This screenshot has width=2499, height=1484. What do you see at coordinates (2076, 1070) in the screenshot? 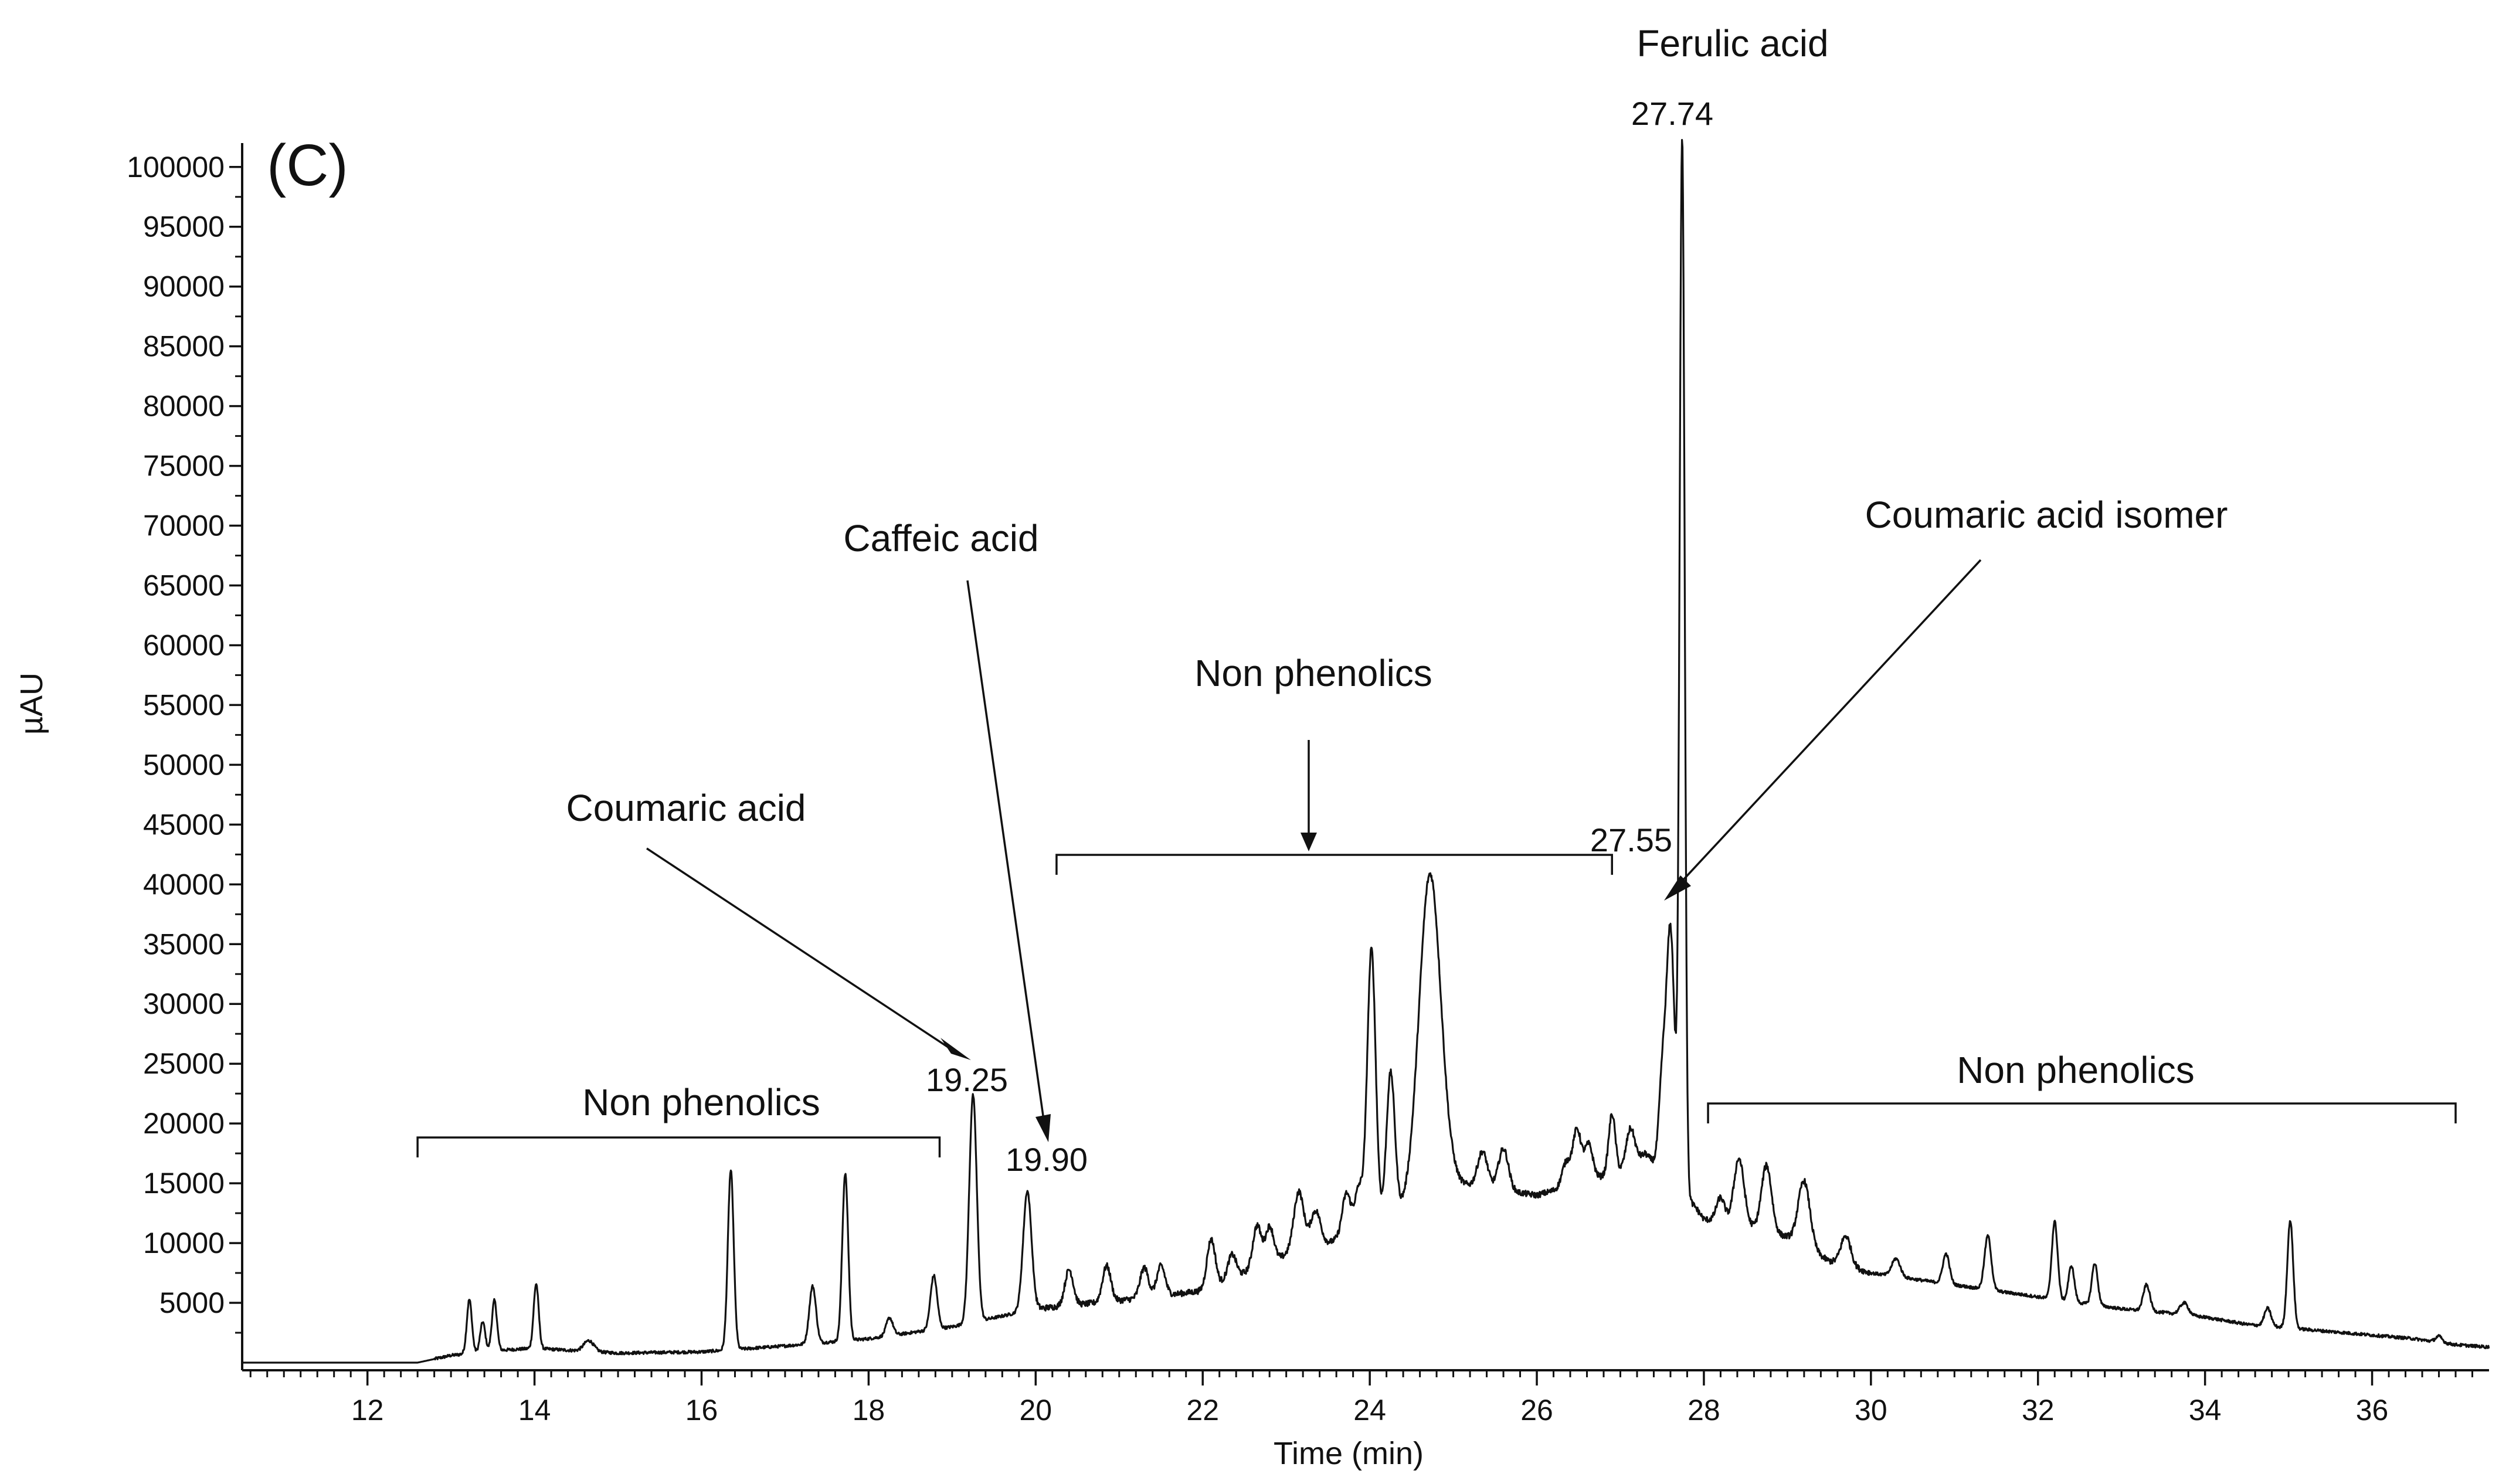
I see `bracket-label-non-phenolics-3: Non phenolics` at bounding box center [2076, 1070].